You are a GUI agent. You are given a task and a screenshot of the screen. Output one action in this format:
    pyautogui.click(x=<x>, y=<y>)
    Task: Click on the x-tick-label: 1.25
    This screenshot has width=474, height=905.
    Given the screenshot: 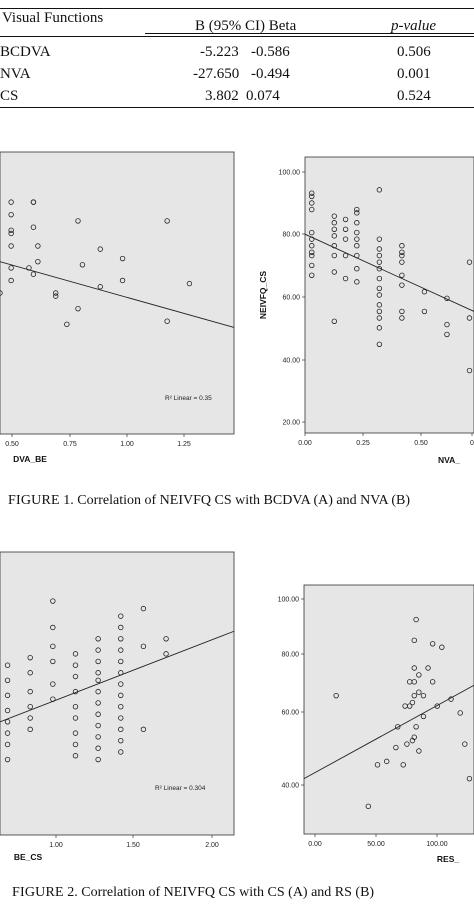 What is the action you would take?
    pyautogui.click(x=184, y=444)
    